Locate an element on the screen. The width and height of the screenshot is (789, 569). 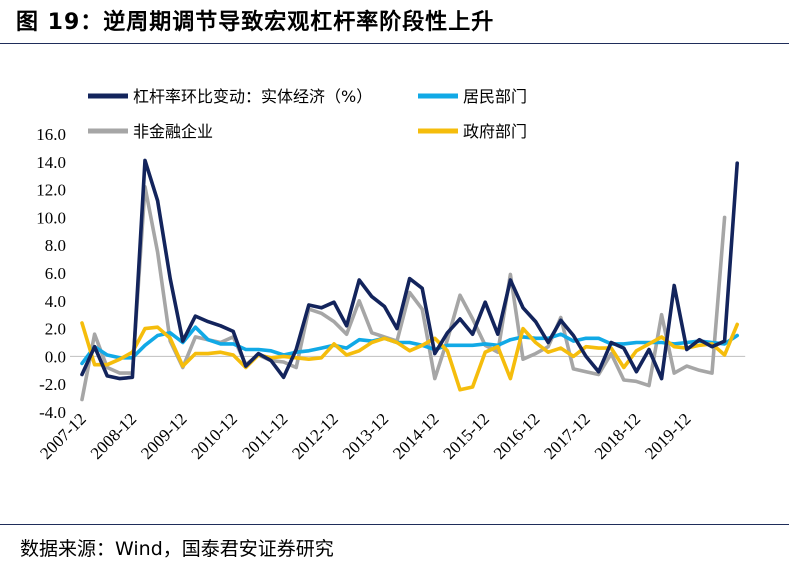
x-tick-label: 2011-12 is located at coordinates (264, 435).